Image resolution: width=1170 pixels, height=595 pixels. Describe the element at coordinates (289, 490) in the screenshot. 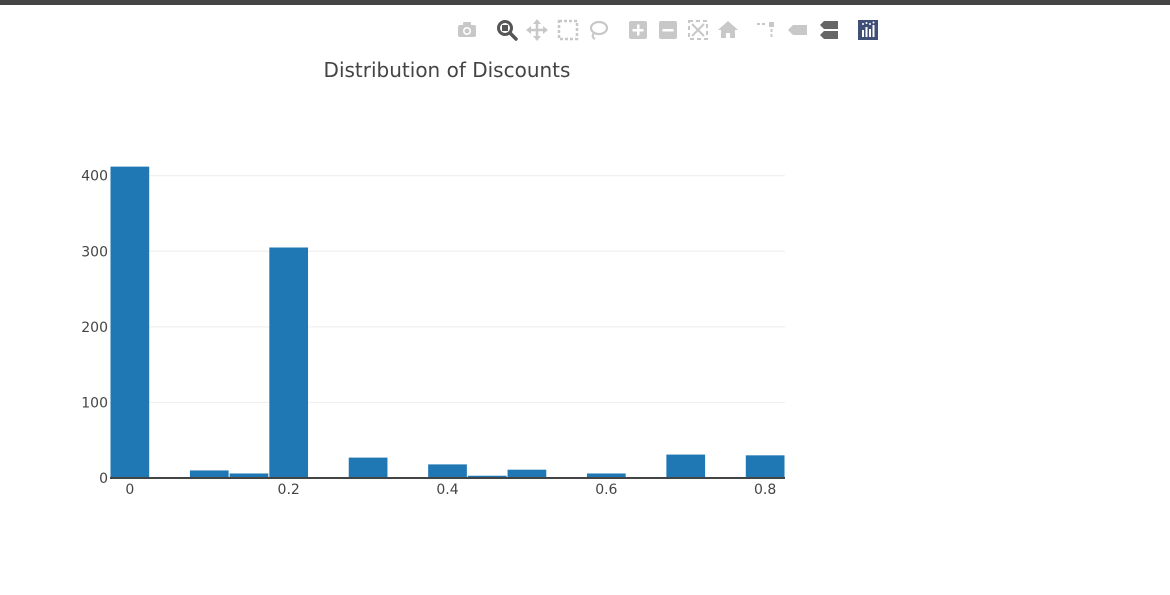

I see `x-tick-label: 0.2` at that location.